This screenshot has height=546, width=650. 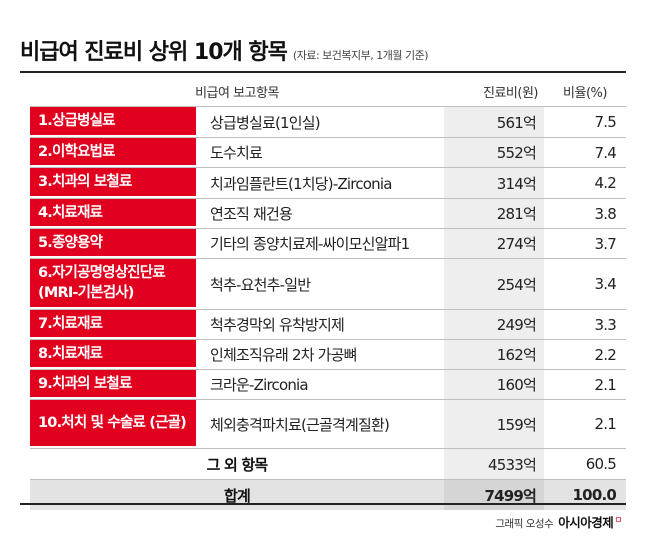 I want to click on item-cell: 기타의 종양치료제-싸이모신알파1, so click(x=310, y=244).